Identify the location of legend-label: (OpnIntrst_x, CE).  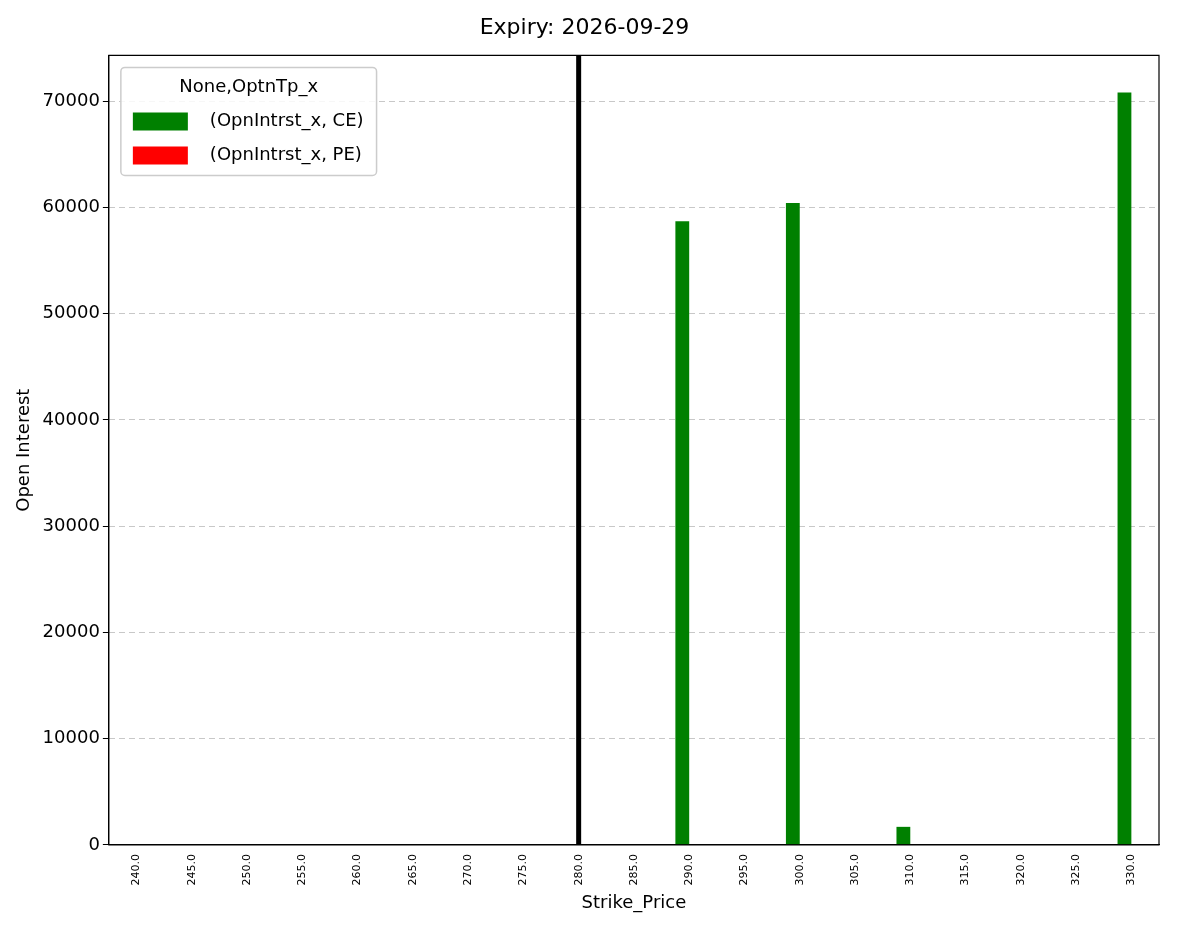
(286, 120).